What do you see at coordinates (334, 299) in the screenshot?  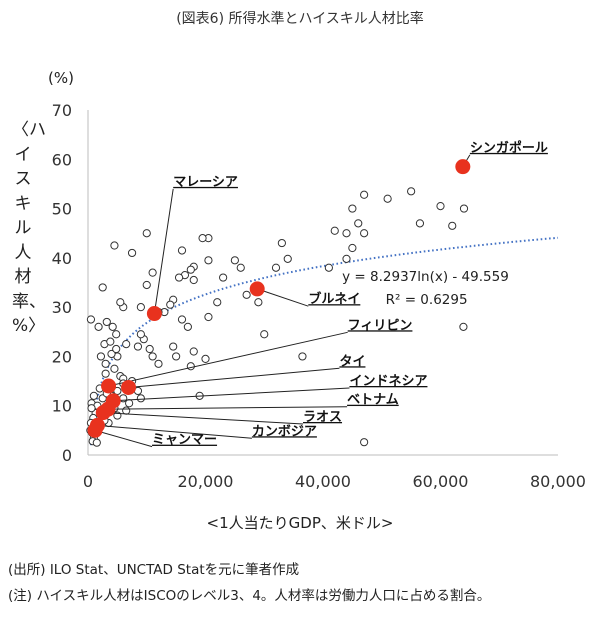 I see `country-label: ブルネイ` at bounding box center [334, 299].